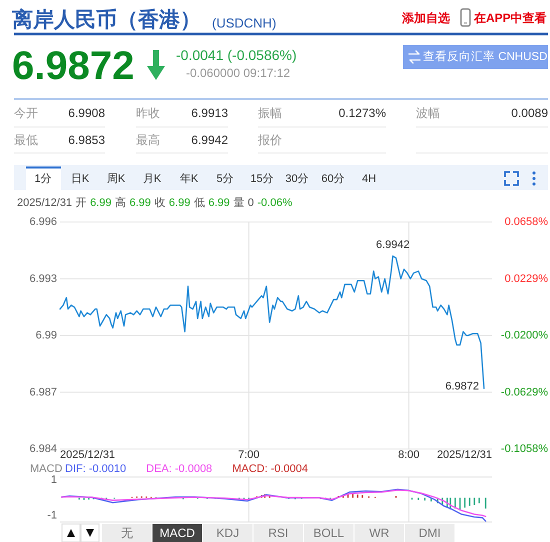 Image resolution: width=550 pixels, height=542 pixels. What do you see at coordinates (148, 140) in the screenshot?
I see `text: 最高` at bounding box center [148, 140].